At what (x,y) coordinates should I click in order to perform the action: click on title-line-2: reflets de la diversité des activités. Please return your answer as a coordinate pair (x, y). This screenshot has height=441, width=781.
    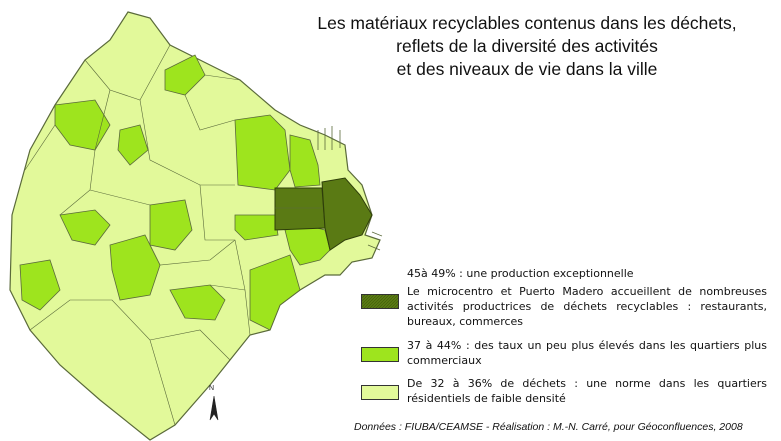
    Looking at the image, I should click on (527, 46).